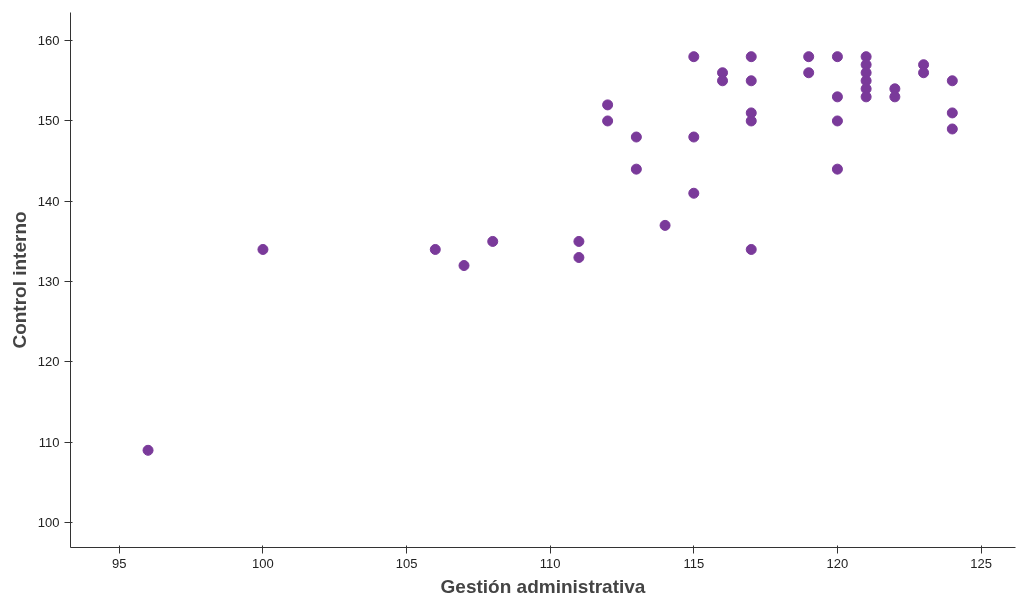 The width and height of the screenshot is (1019, 607). Describe the element at coordinates (48, 121) in the screenshot. I see `y-tick-label: 150` at that location.